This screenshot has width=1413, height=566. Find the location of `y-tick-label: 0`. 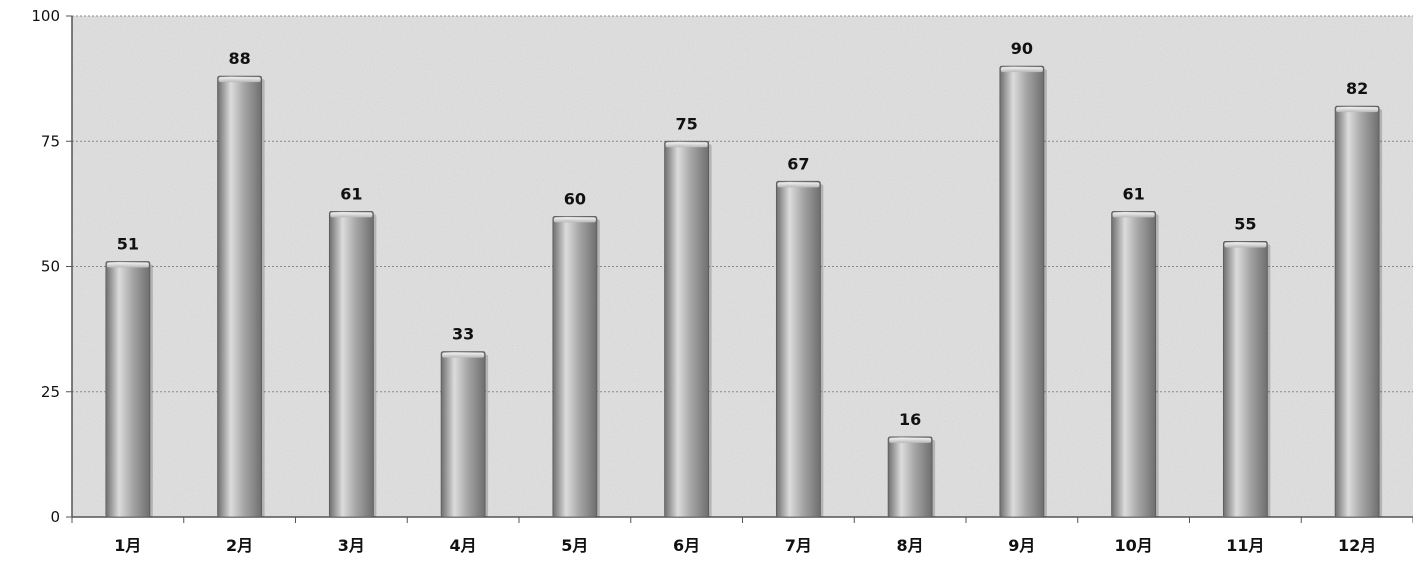

y-tick-label: 0 is located at coordinates (55, 517).